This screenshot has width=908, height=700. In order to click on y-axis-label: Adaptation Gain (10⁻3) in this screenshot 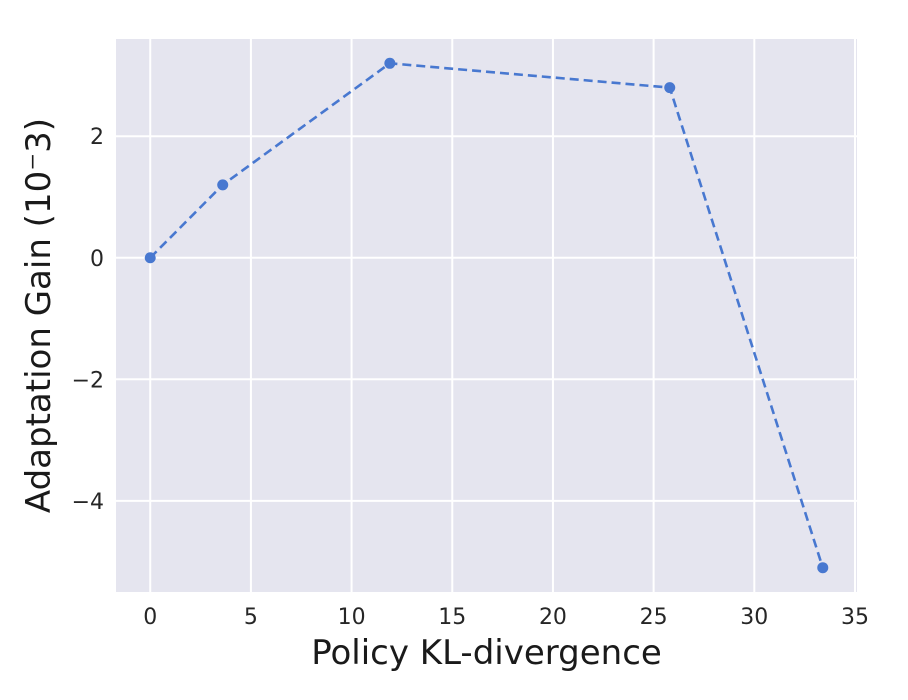, I will do `click(39, 315)`.